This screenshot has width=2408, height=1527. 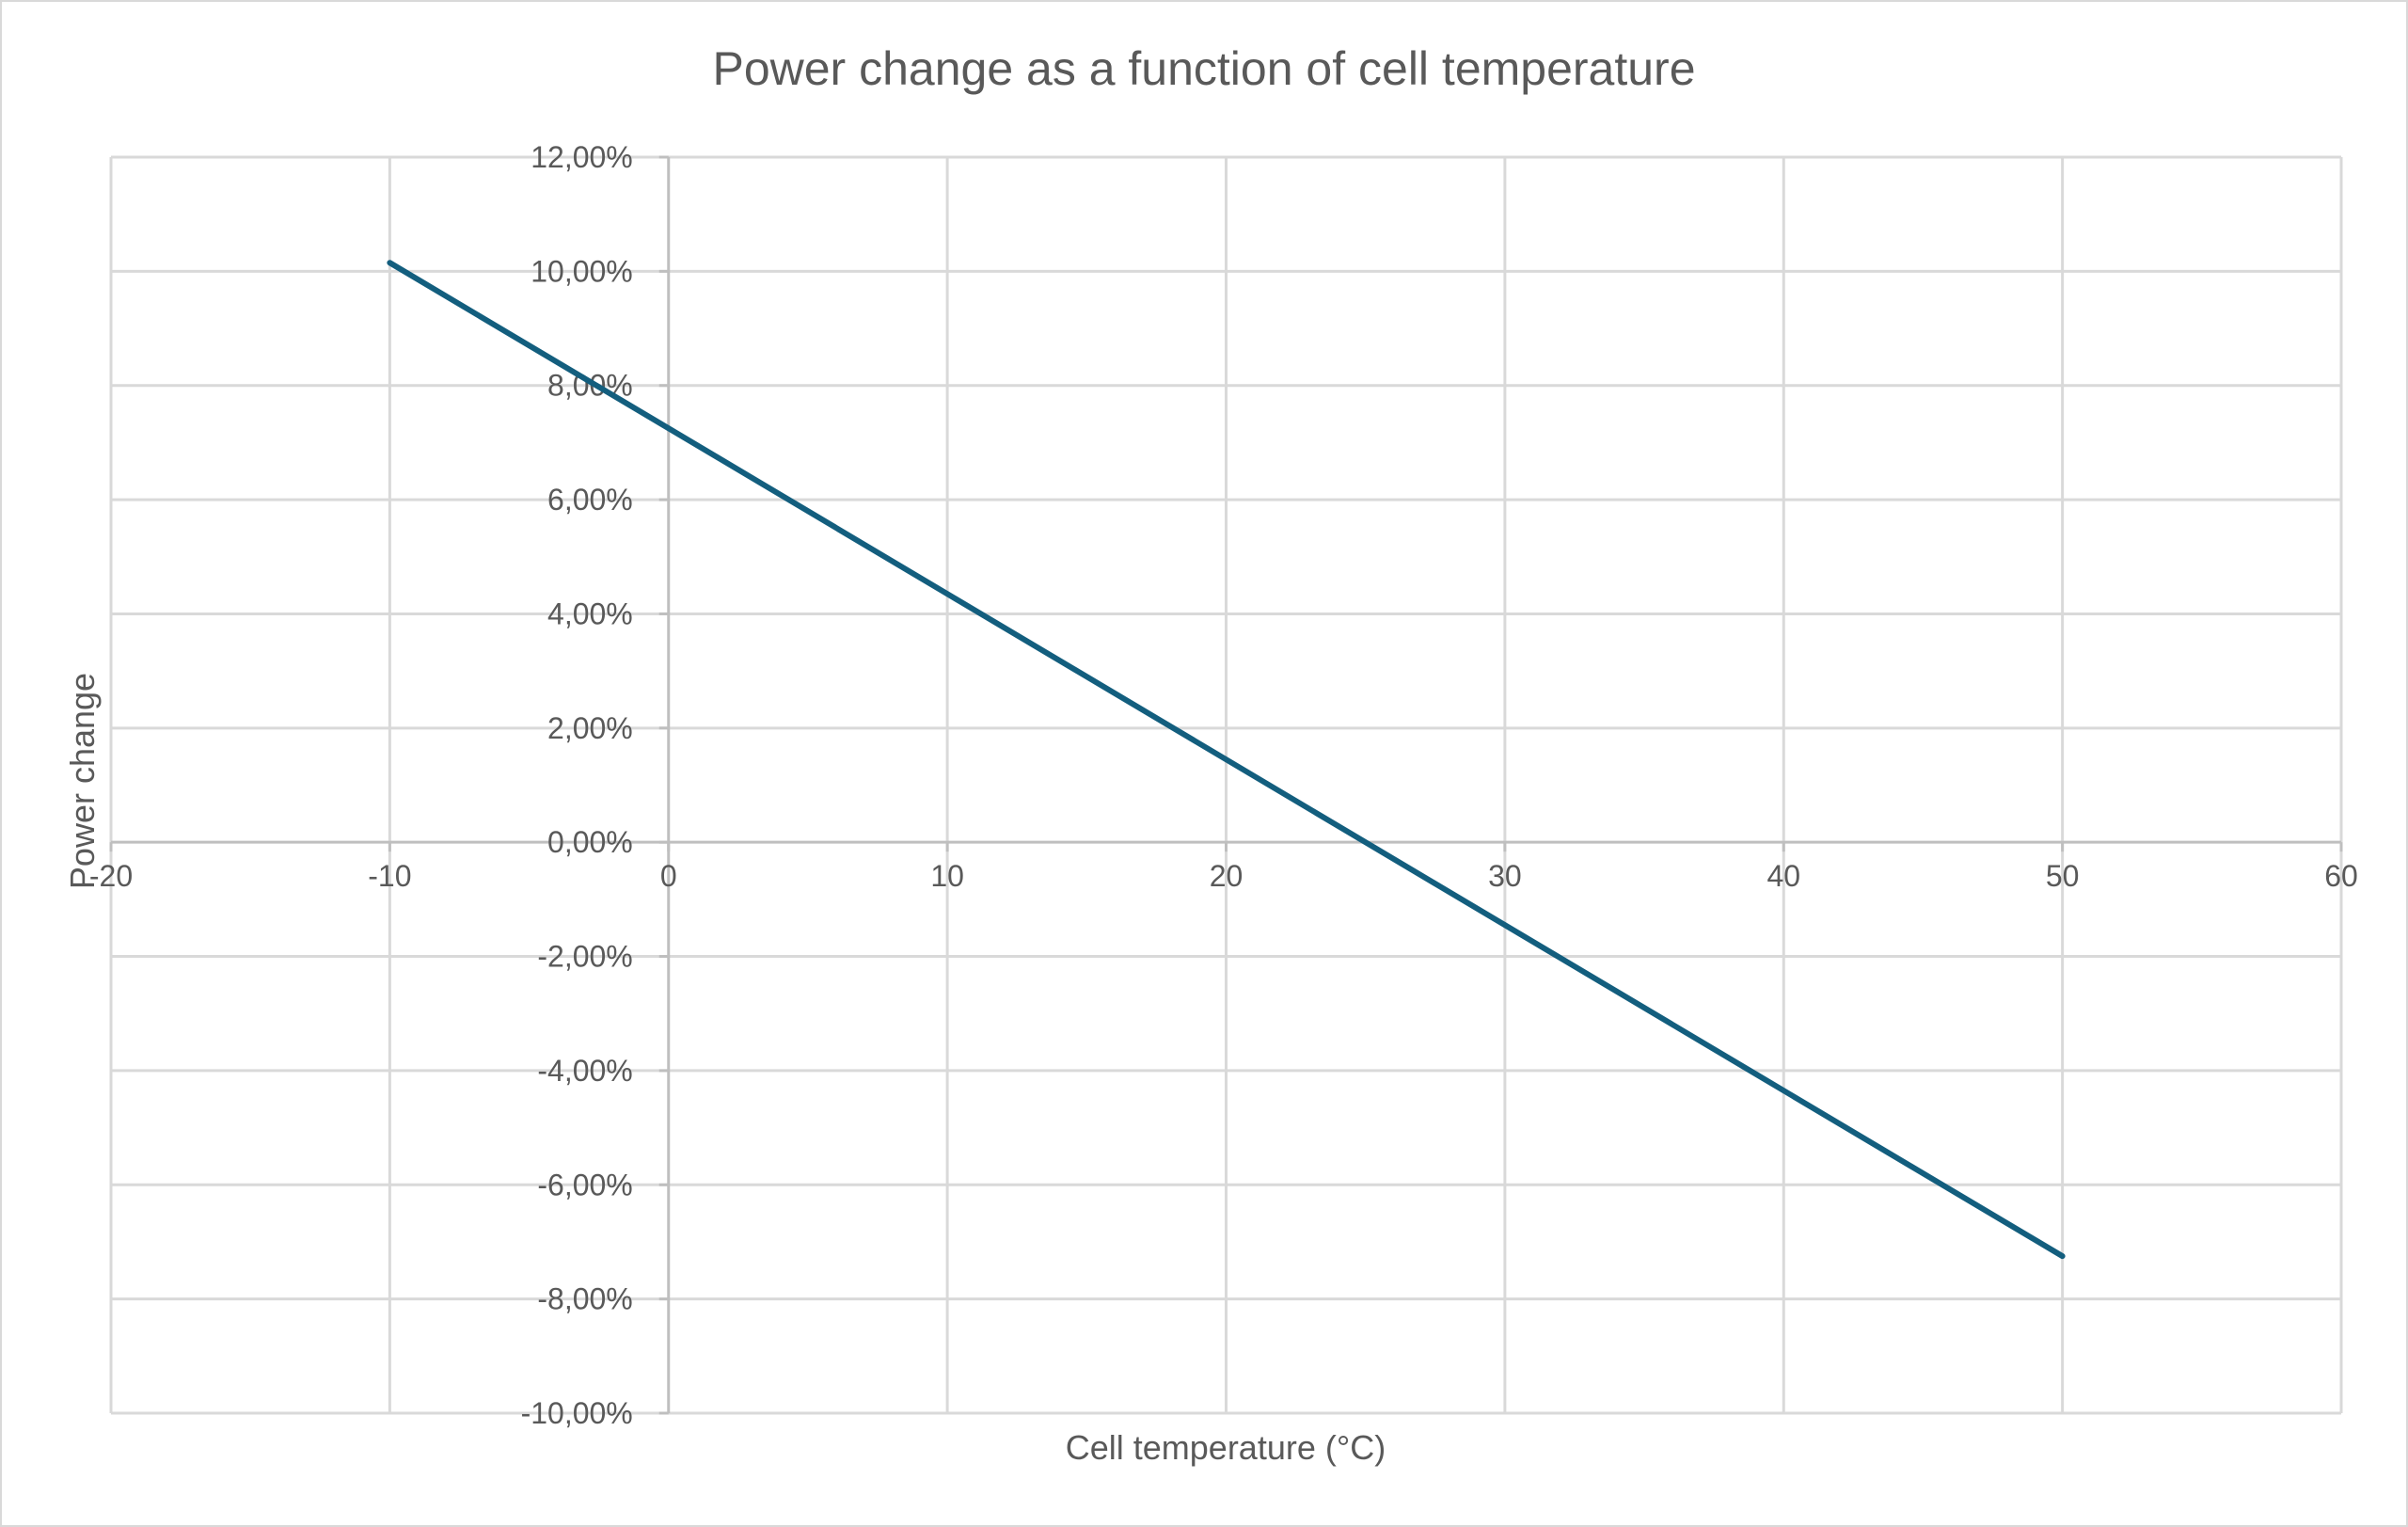 I want to click on x-tick-label: -10, so click(x=390, y=876).